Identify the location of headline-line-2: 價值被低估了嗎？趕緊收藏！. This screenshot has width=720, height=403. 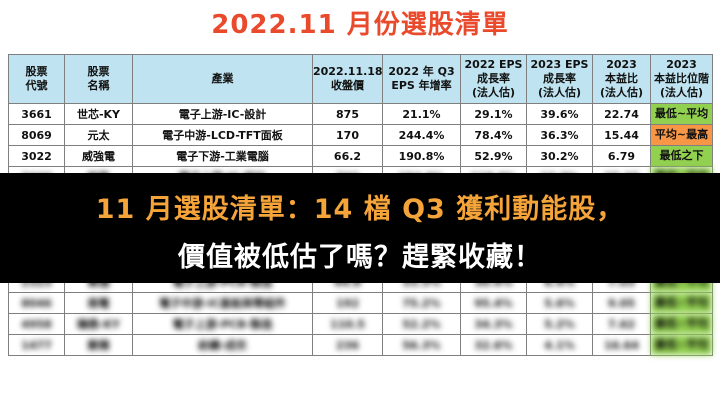
(360, 257).